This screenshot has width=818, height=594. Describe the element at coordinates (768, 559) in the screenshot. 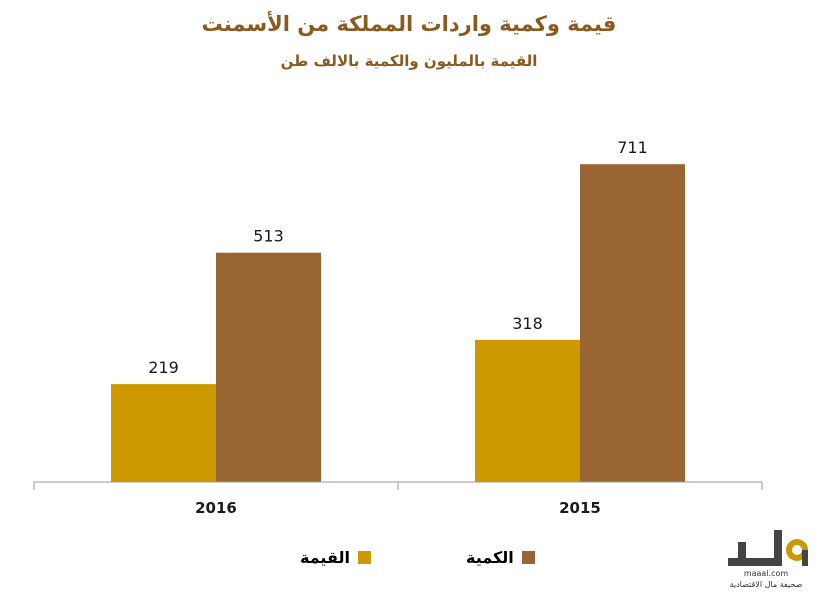

I see `logo-mark: maaal.com صحيفة مال الاقتصادية` at that location.